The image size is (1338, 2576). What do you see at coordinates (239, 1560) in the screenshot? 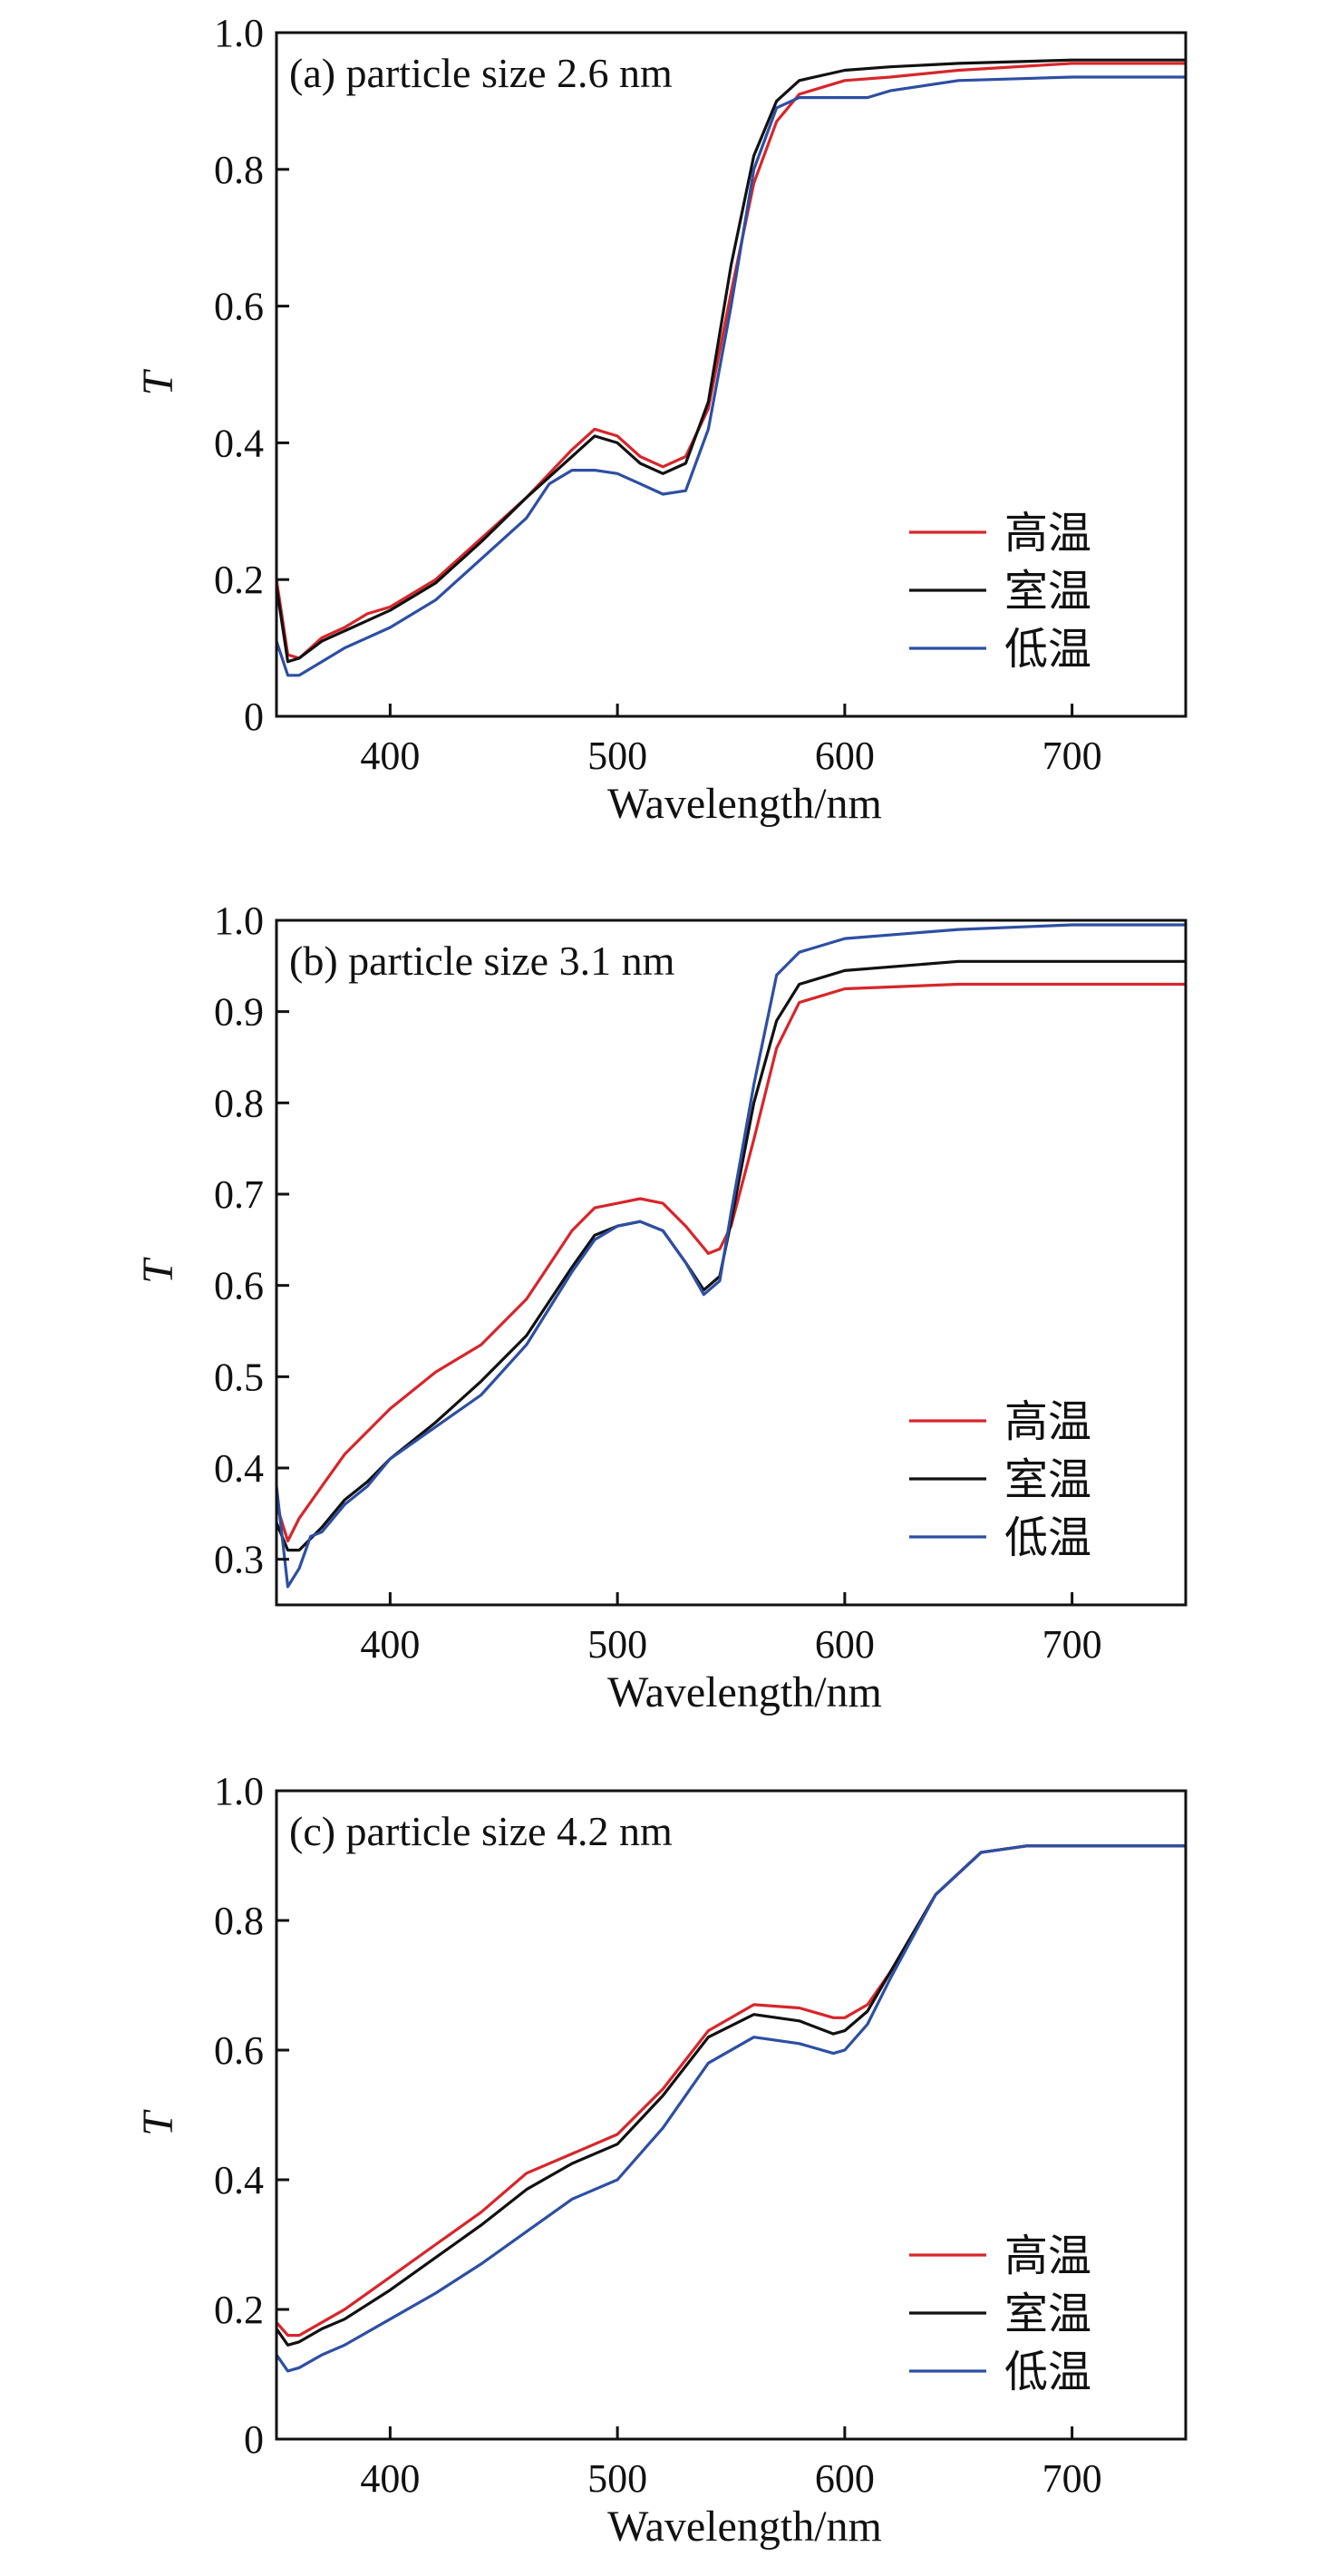
I see `y-tick-label: 0.3` at bounding box center [239, 1560].